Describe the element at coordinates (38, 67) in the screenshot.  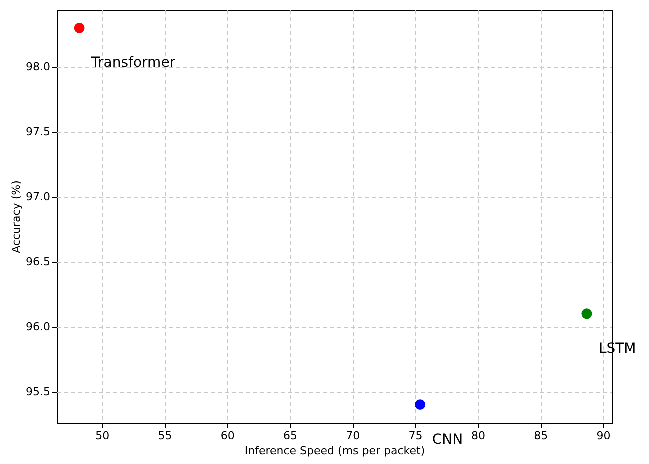
I see `y-tick-label: 98.0` at that location.